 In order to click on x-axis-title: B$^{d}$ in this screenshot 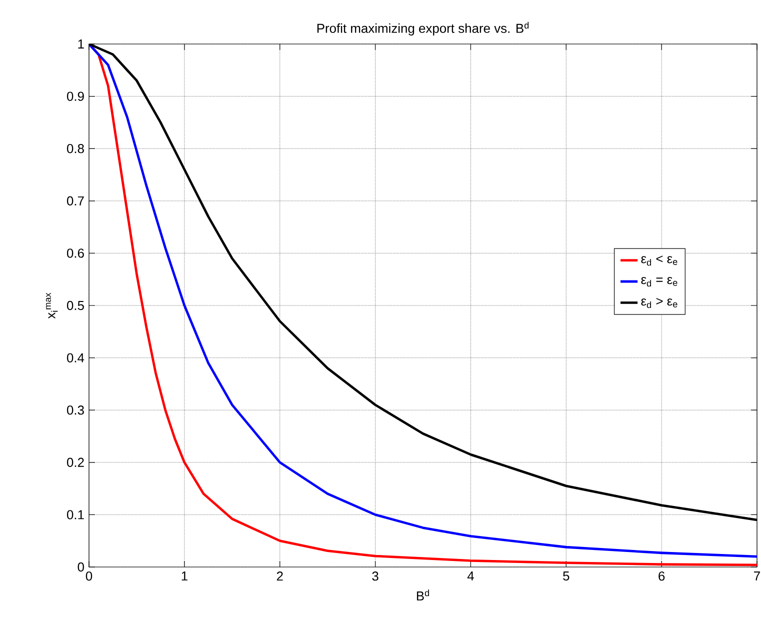, I will do `click(423, 595)`.